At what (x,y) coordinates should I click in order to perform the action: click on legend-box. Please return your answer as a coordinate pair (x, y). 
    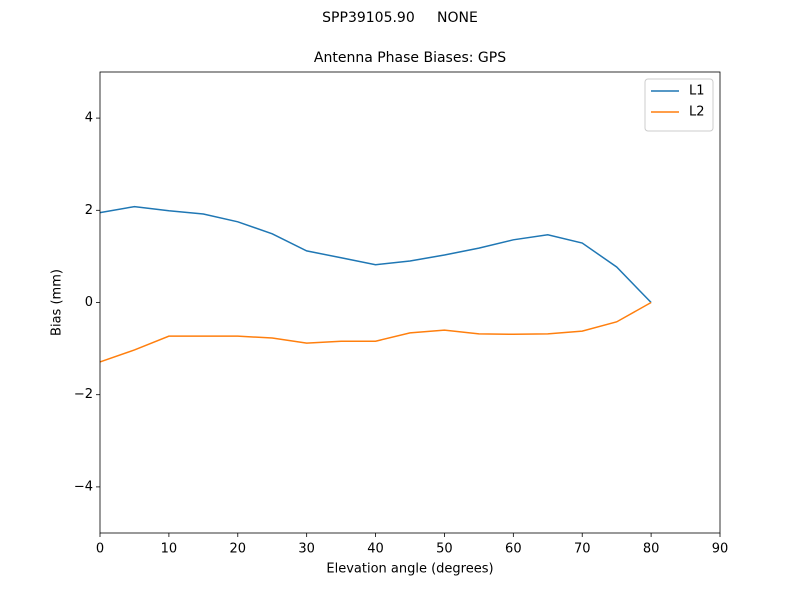
    Looking at the image, I should click on (679, 105).